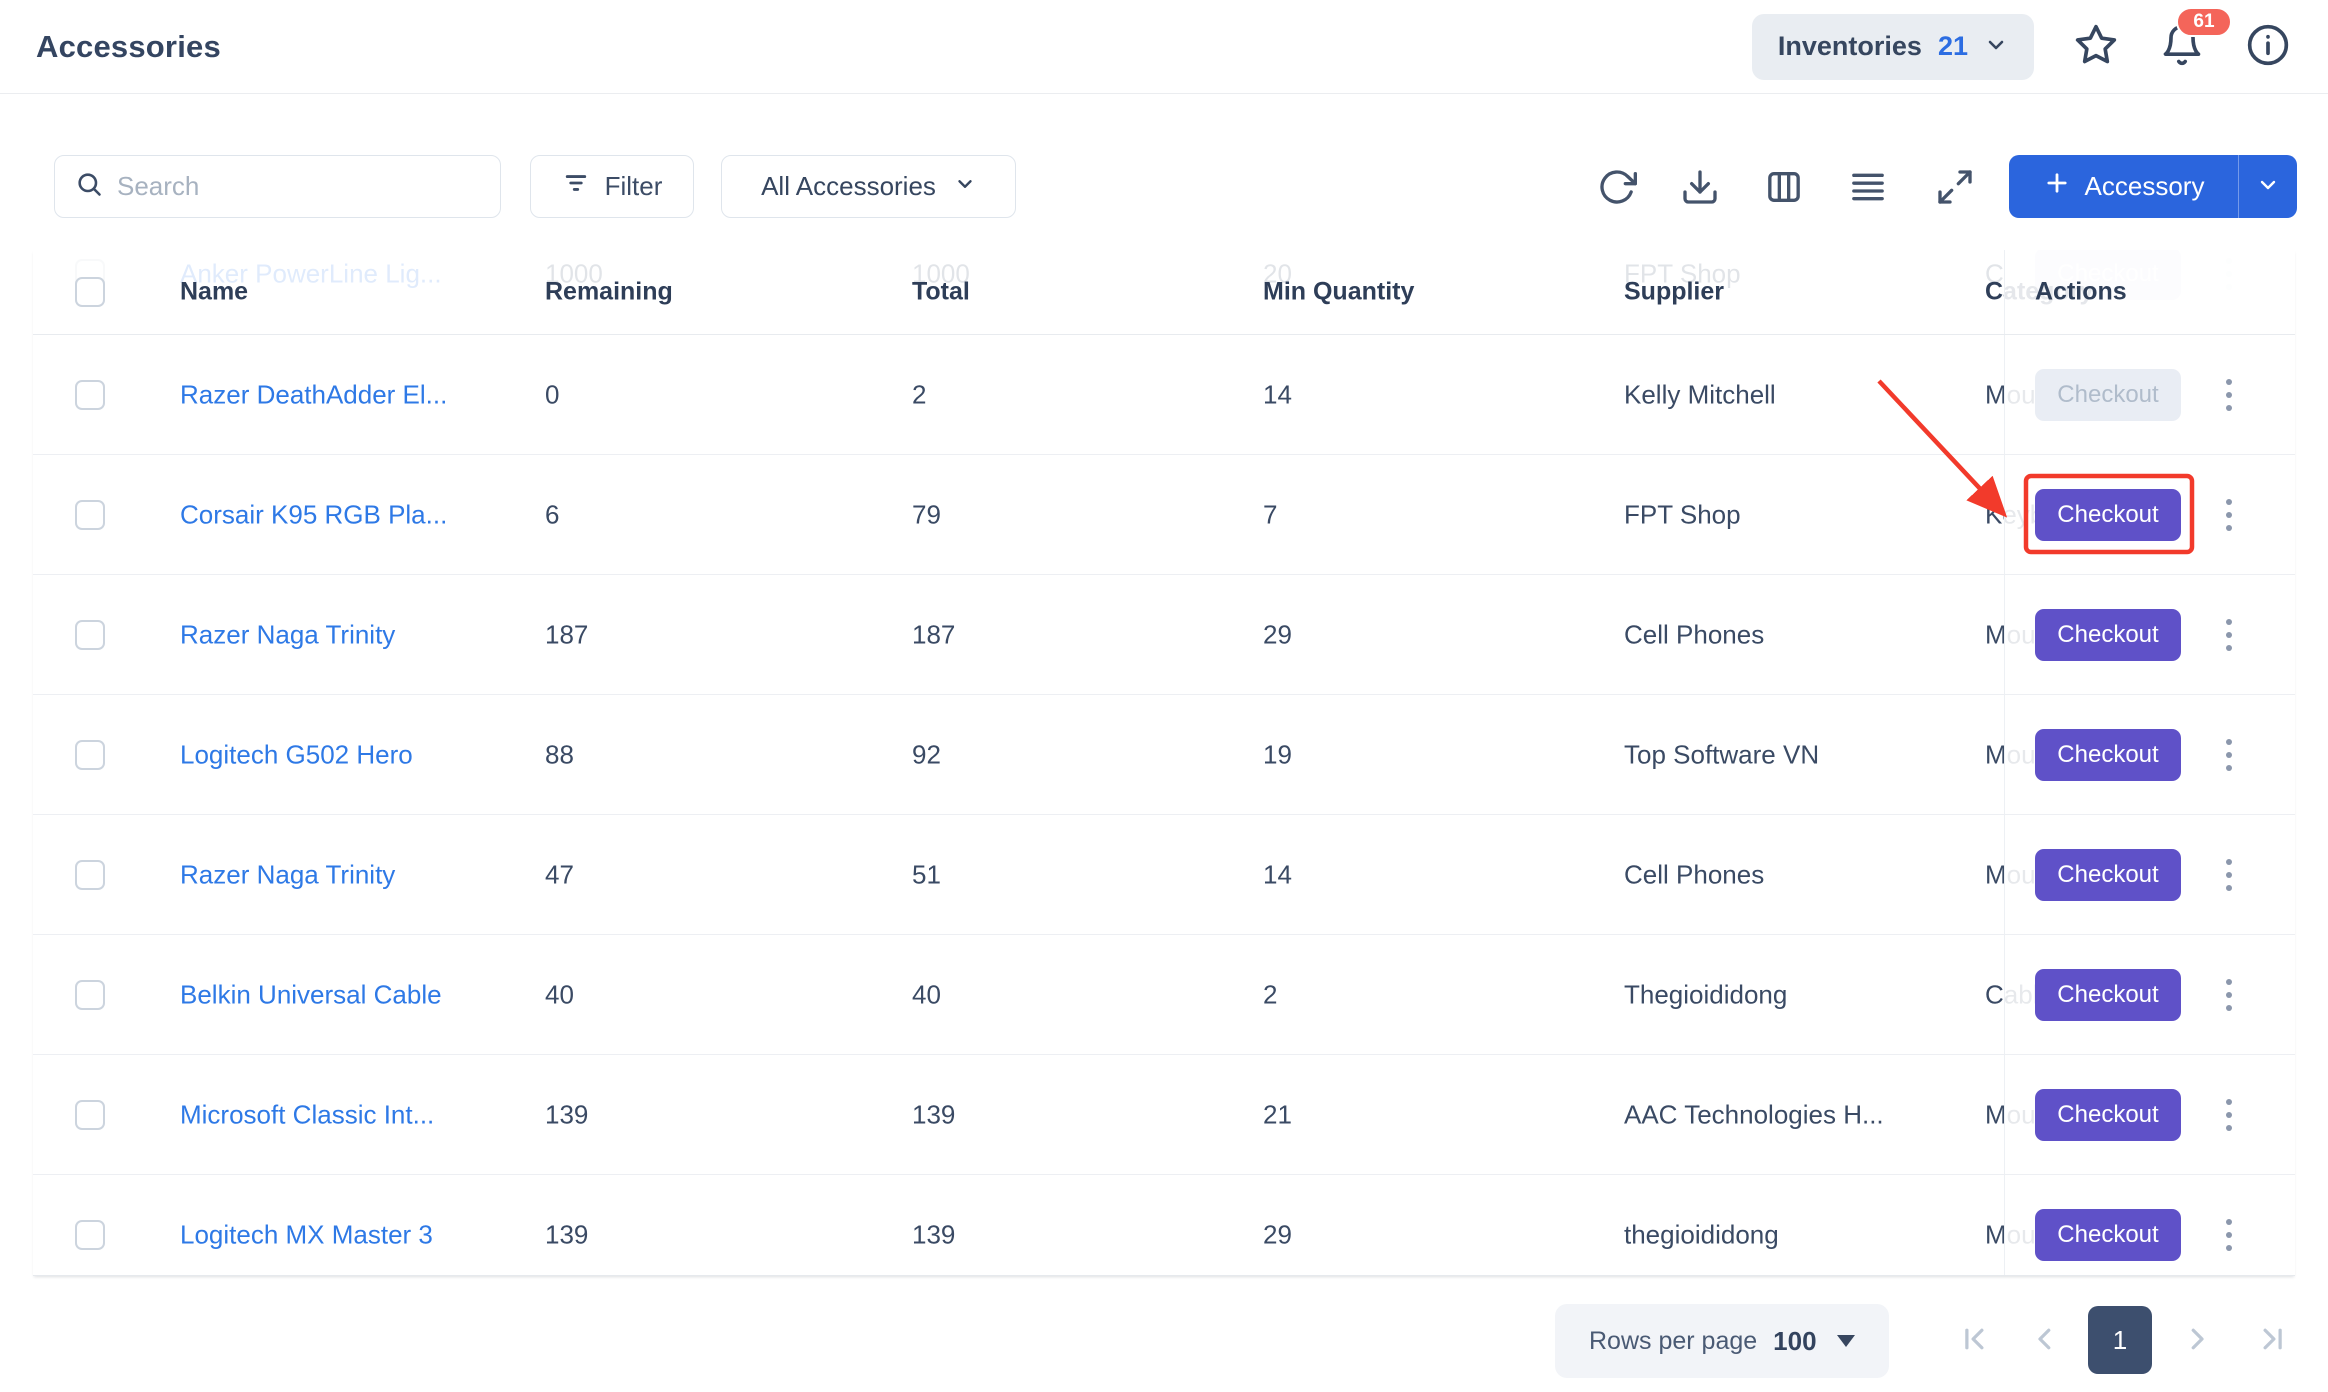  Describe the element at coordinates (2149, 292) in the screenshot. I see `actions-sticky-column: Actions` at that location.